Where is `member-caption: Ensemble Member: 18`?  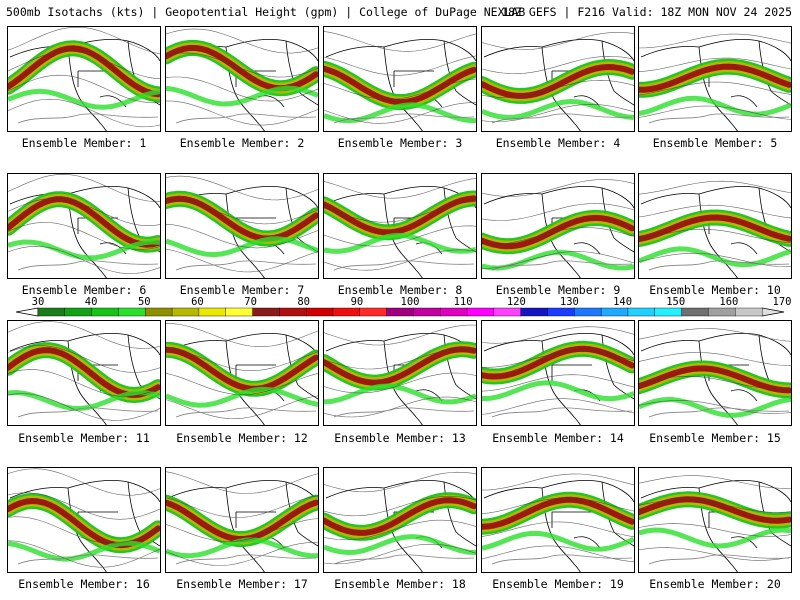
member-caption: Ensemble Member: 18 is located at coordinates (400, 584).